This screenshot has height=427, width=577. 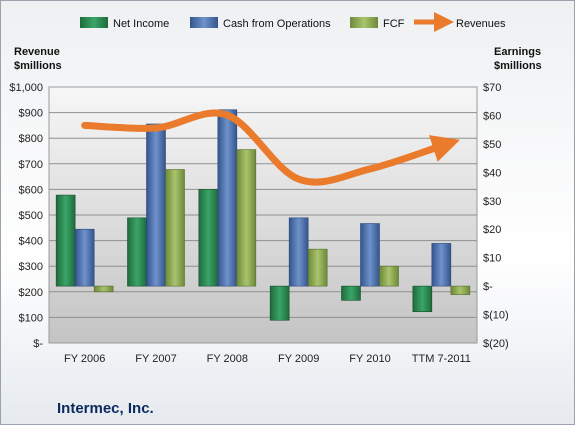 What do you see at coordinates (492, 259) in the screenshot?
I see `right-tick-label: $10` at bounding box center [492, 259].